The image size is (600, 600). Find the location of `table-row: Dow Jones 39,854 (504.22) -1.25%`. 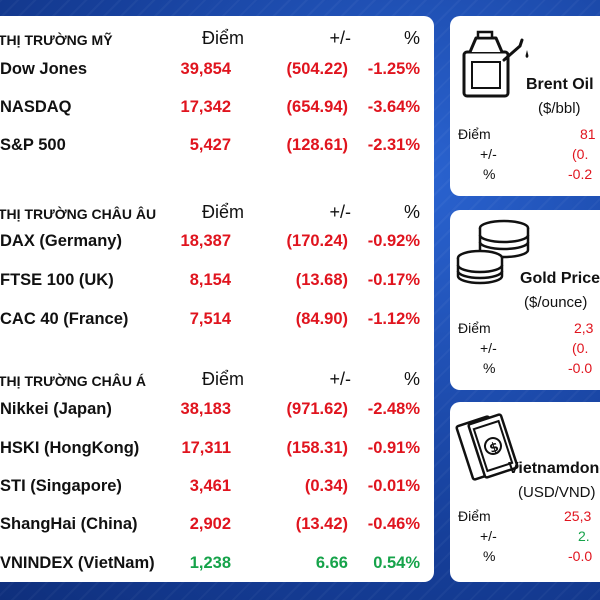

table-row: Dow Jones 39,854 (504.22) -1.25% is located at coordinates (217, 70).